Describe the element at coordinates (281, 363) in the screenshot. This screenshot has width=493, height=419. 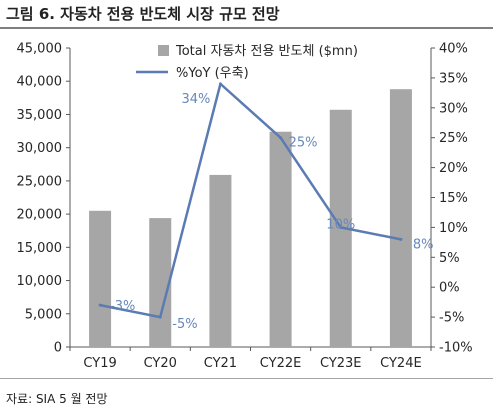
I see `x-tick-label: CY22E` at that location.